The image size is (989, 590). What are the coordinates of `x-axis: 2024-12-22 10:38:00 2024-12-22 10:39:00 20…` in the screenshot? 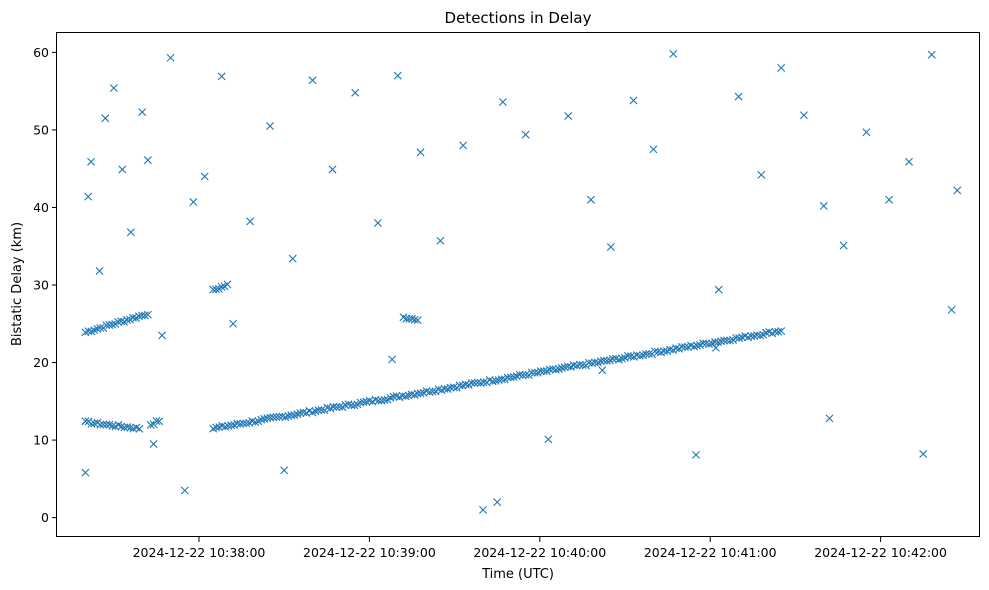 It's located at (540, 548).